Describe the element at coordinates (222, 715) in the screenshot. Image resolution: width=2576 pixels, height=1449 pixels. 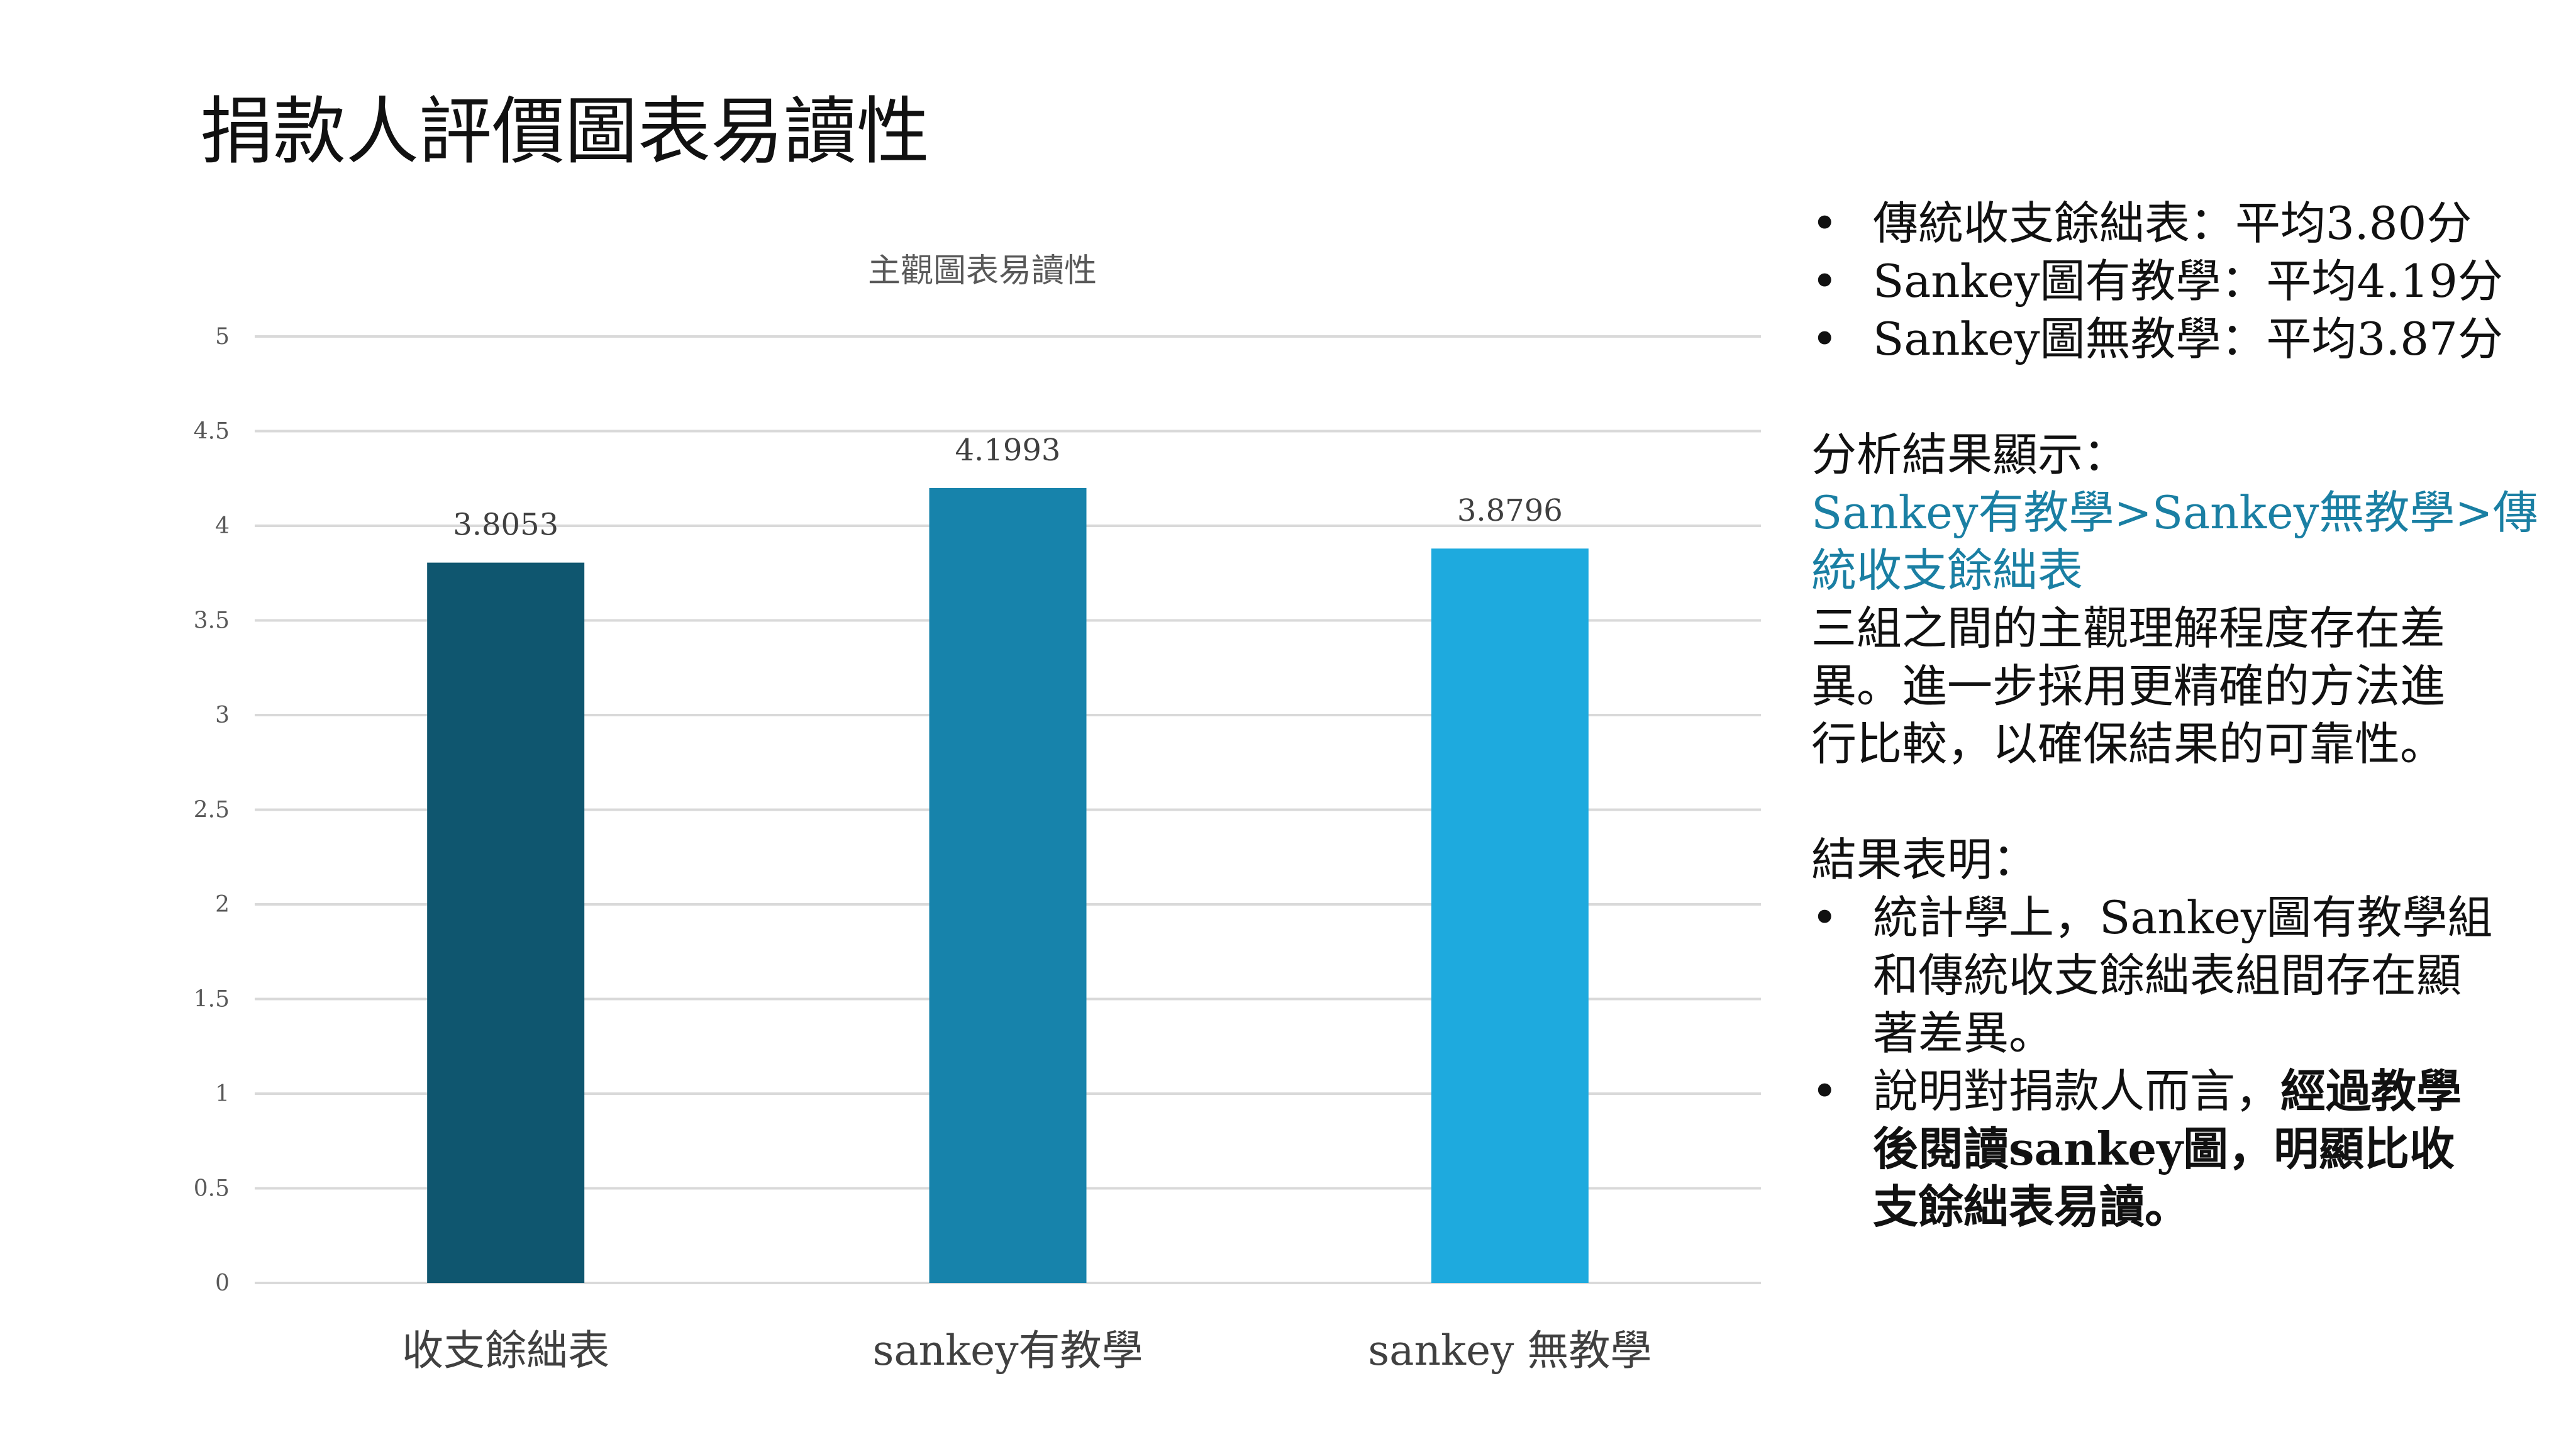
I see `y-tick-label: 3` at that location.